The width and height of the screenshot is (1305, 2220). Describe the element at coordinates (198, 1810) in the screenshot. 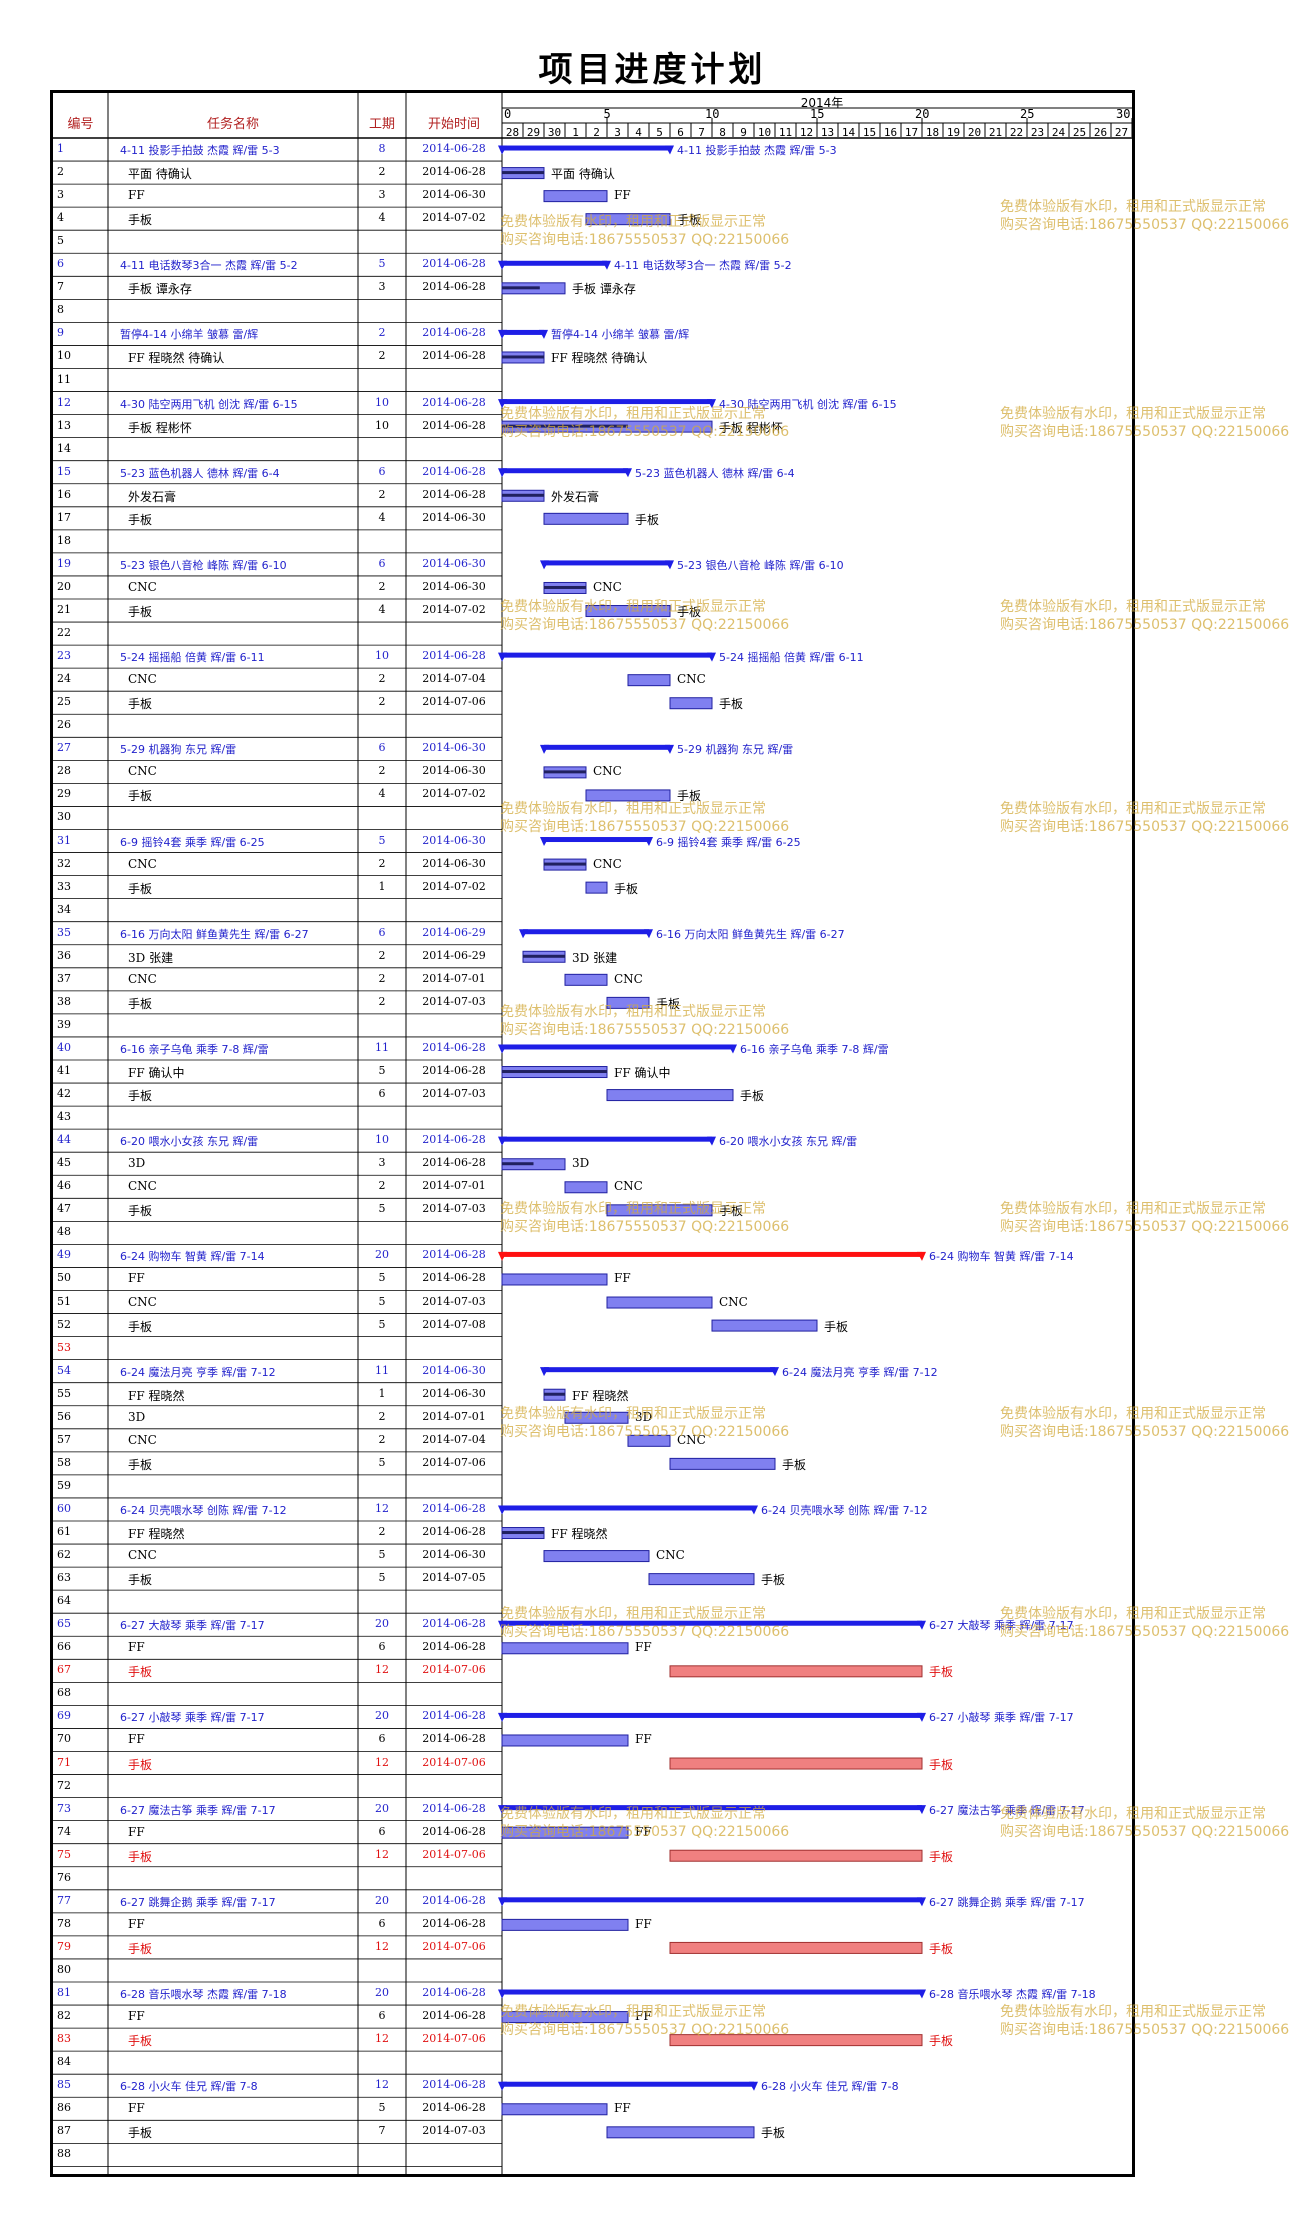

I see `row-task-name-cell: 6-27 魔法古筝 乘季 辉/雷 7-17` at that location.